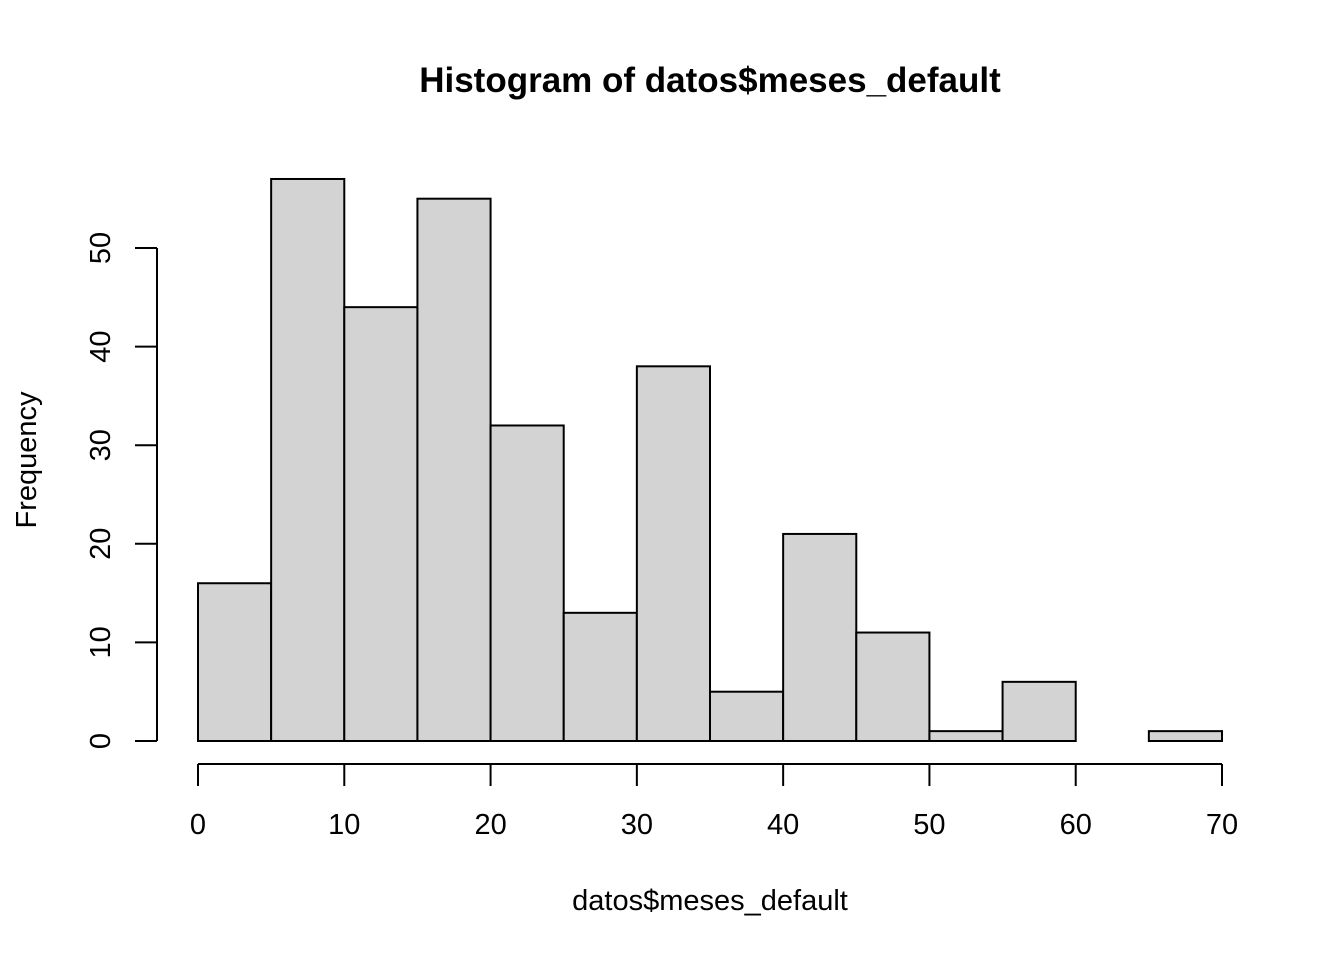 The height and width of the screenshot is (960, 1344). What do you see at coordinates (101, 445) in the screenshot?
I see `y-tick-label: 30` at bounding box center [101, 445].